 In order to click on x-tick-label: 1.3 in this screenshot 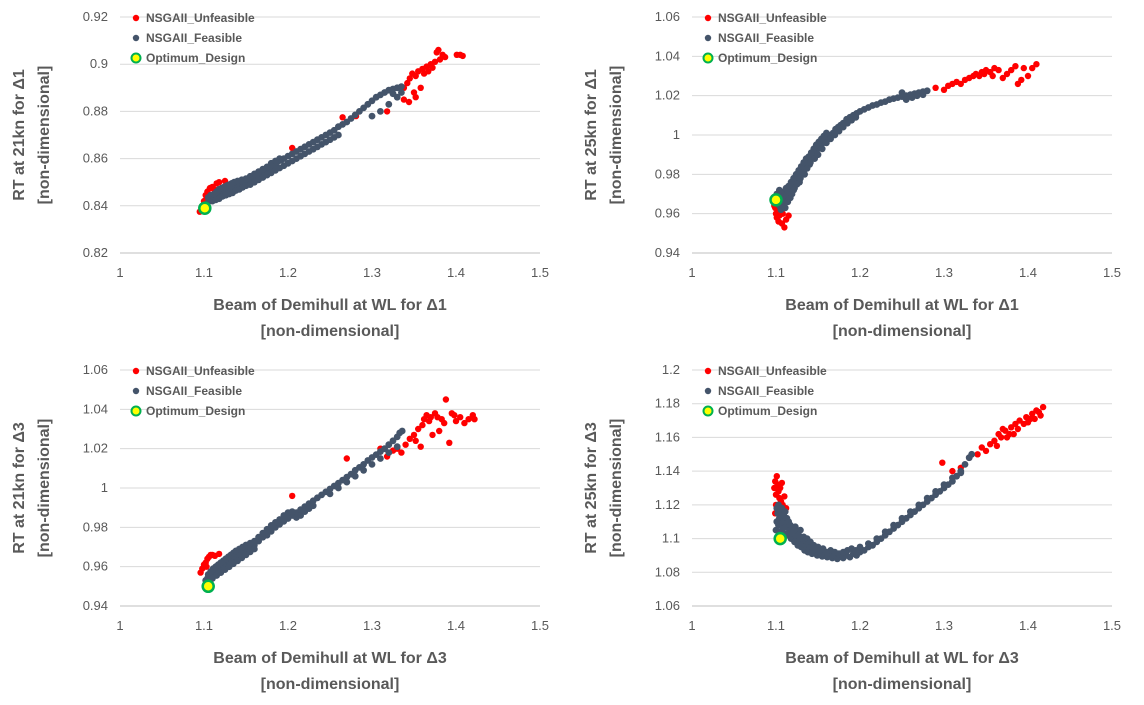, I will do `click(944, 272)`.